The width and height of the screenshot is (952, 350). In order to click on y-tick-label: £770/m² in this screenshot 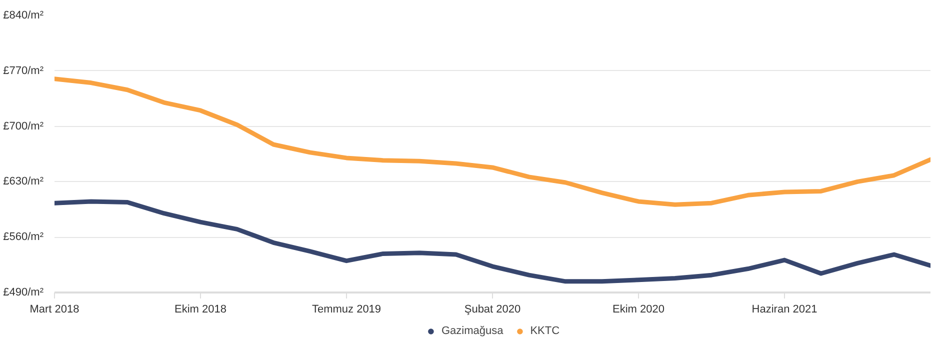, I will do `click(23, 70)`.